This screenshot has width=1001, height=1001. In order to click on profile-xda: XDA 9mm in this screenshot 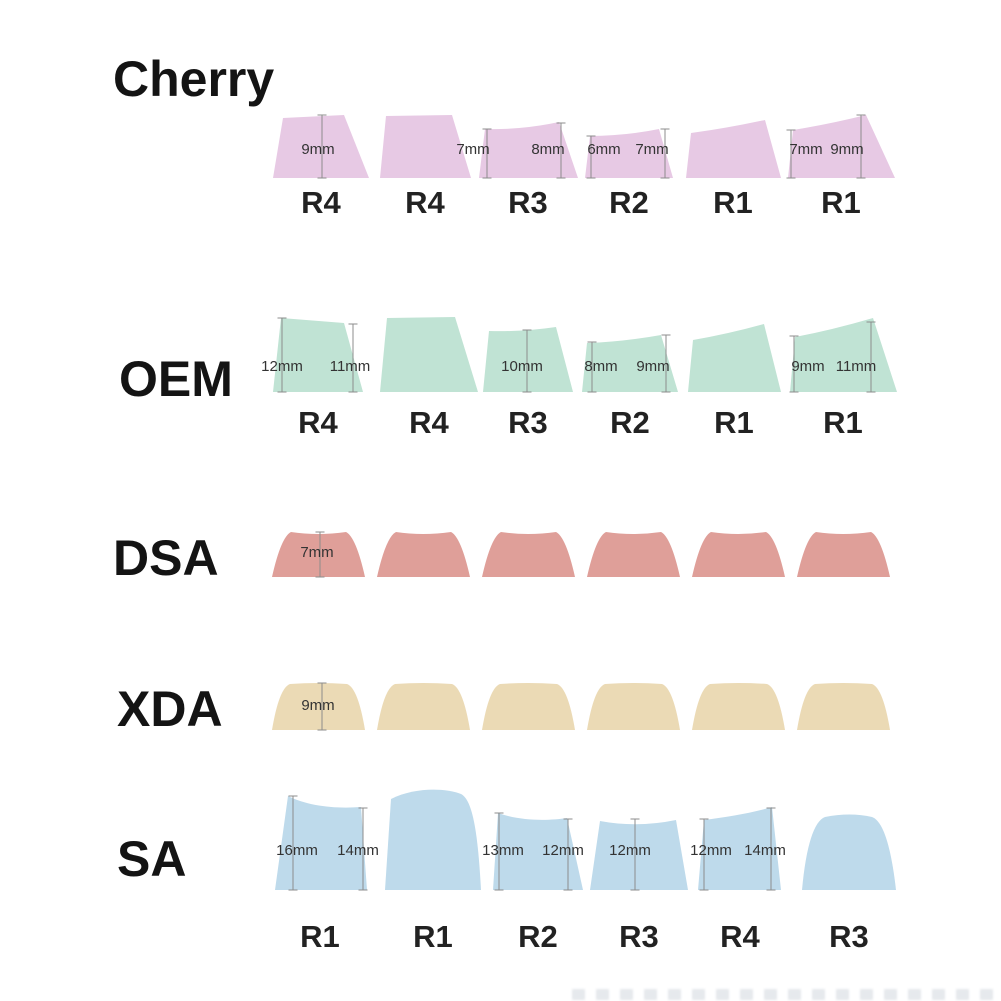, I will do `click(503, 709)`.